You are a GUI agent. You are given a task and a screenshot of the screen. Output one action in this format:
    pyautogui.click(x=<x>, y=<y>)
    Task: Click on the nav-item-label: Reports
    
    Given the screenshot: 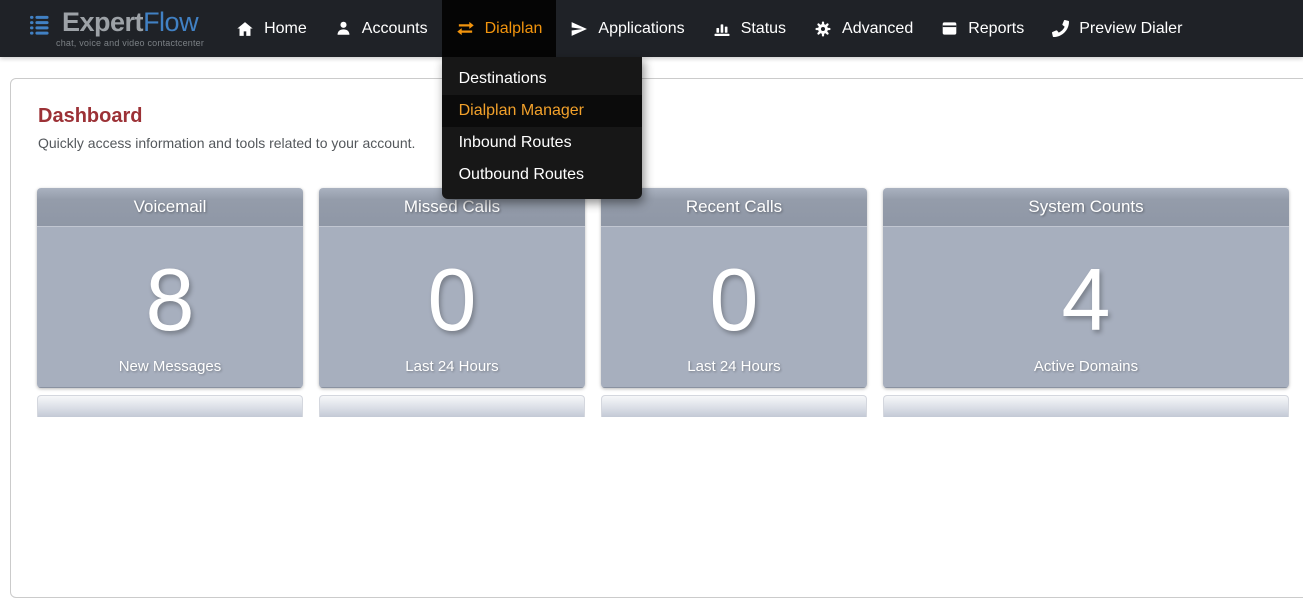 What is the action you would take?
    pyautogui.click(x=996, y=28)
    